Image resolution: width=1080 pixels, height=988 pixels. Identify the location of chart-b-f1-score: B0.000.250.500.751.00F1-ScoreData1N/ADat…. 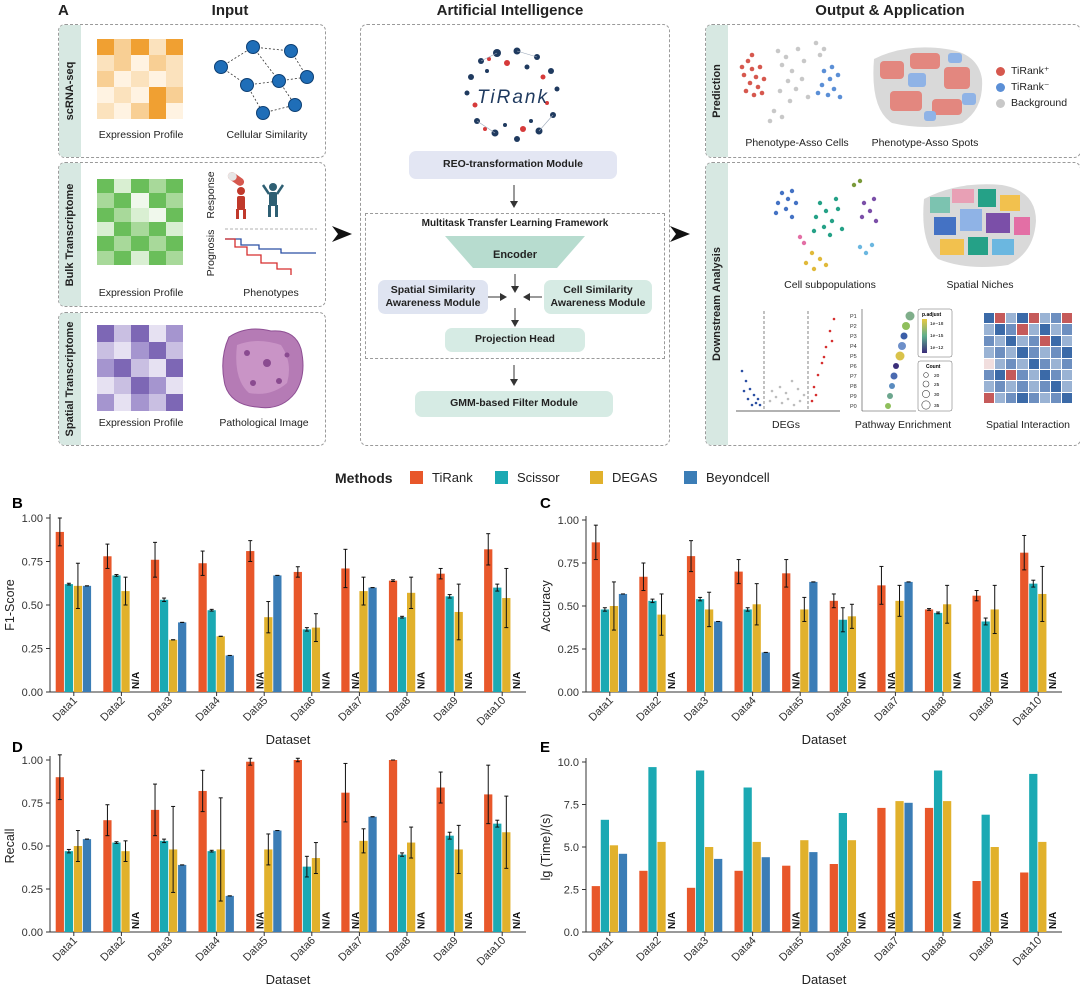
(264, 619).